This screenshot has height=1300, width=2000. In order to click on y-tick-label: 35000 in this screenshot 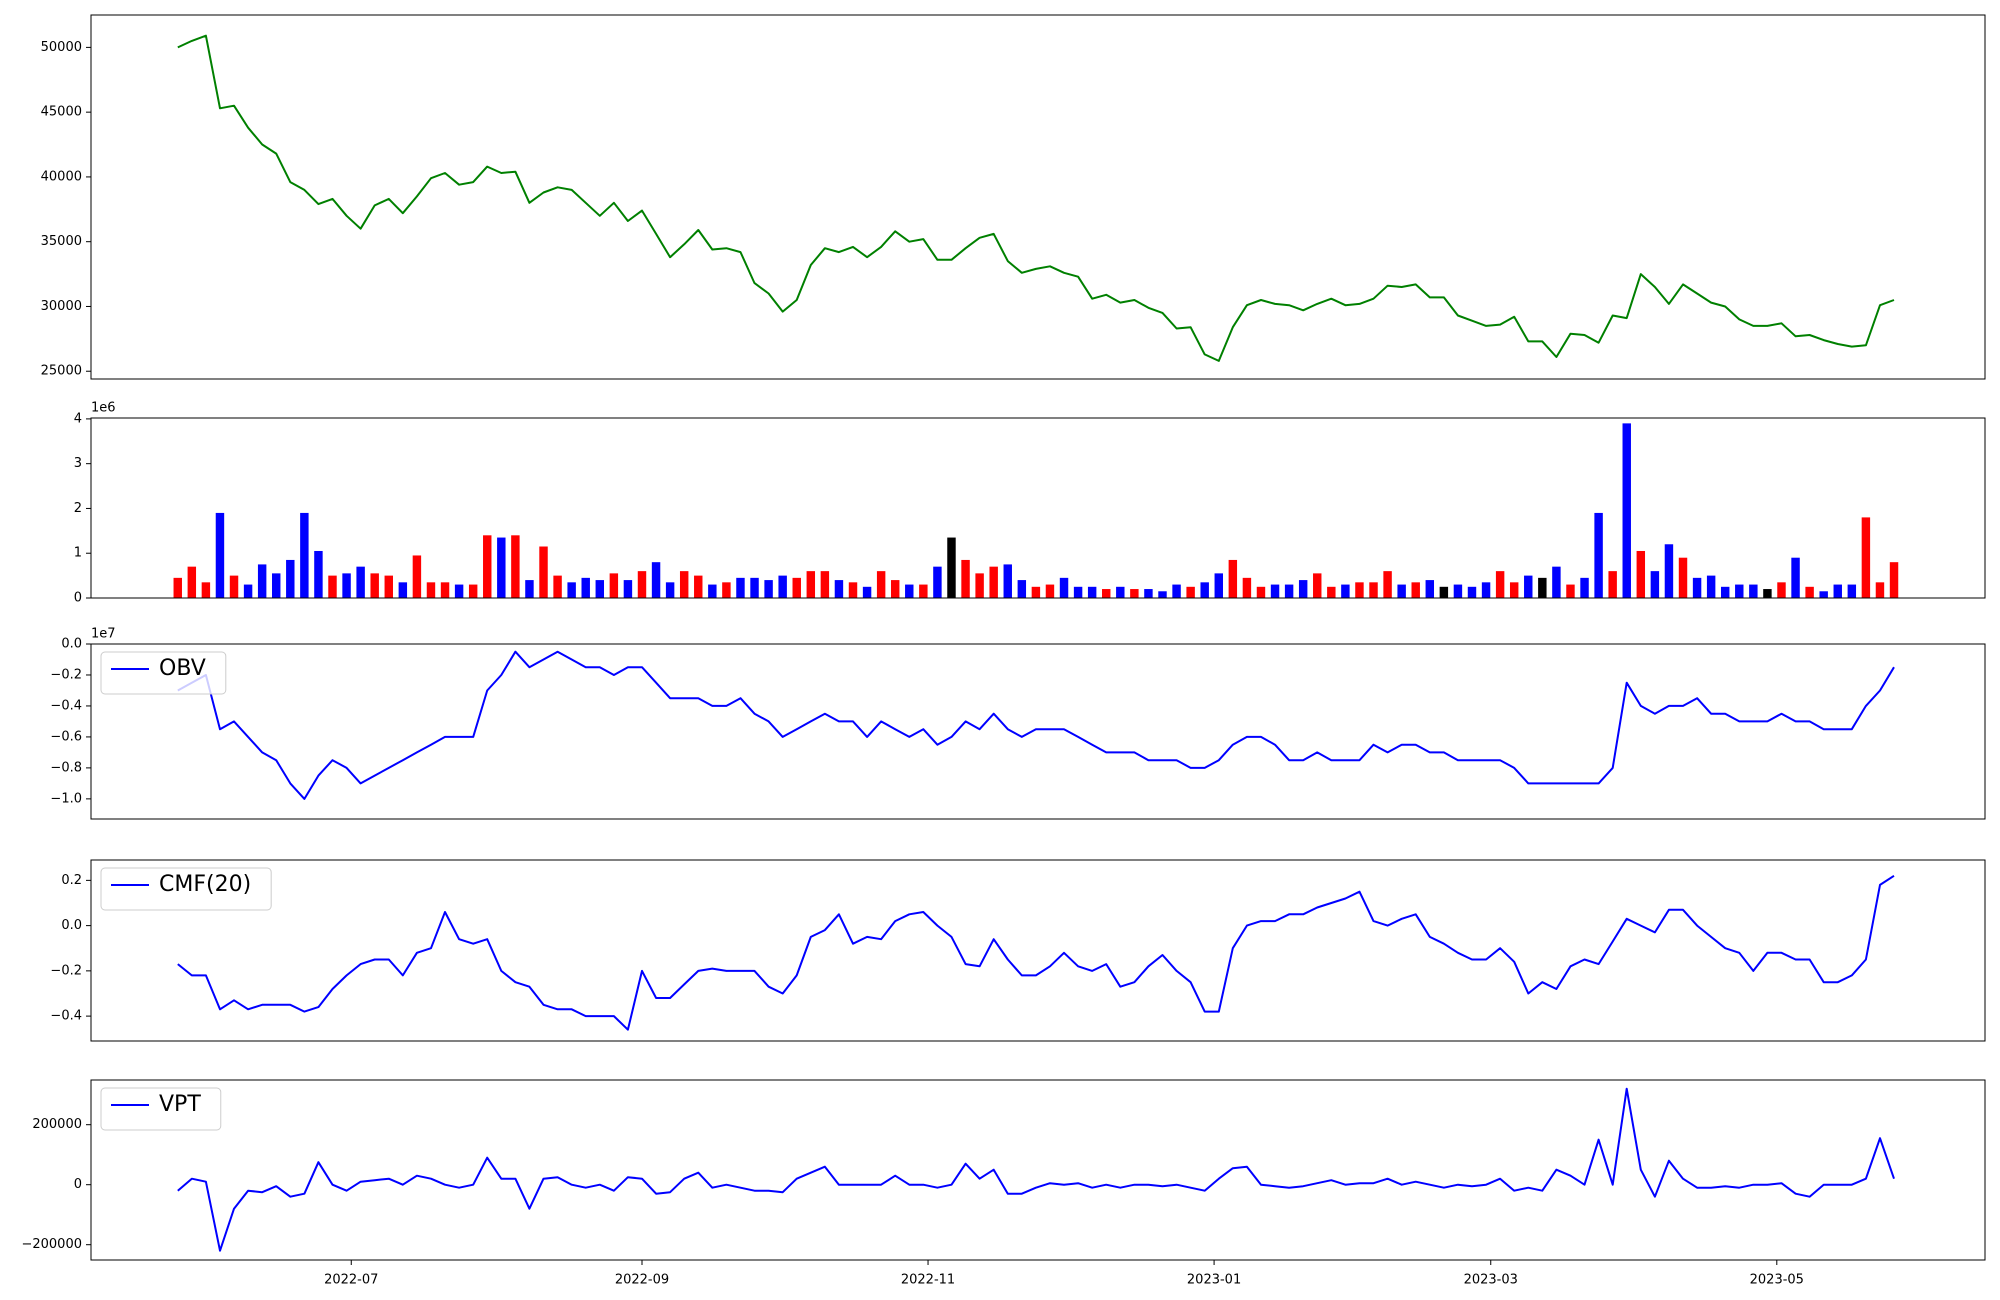, I will do `click(61, 241)`.